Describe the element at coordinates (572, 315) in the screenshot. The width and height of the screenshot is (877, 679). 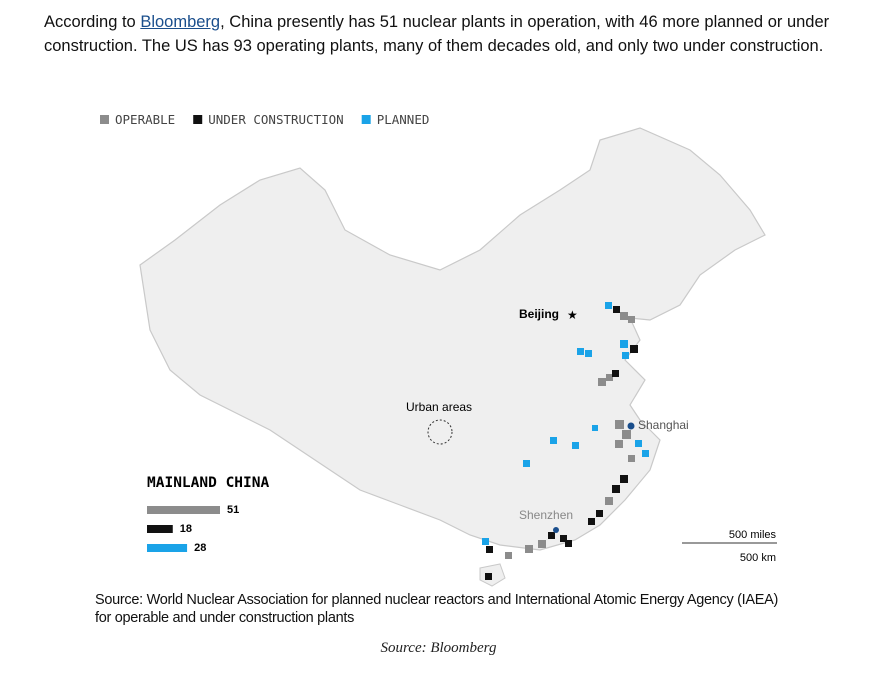
I see `beijing-star: ★` at that location.